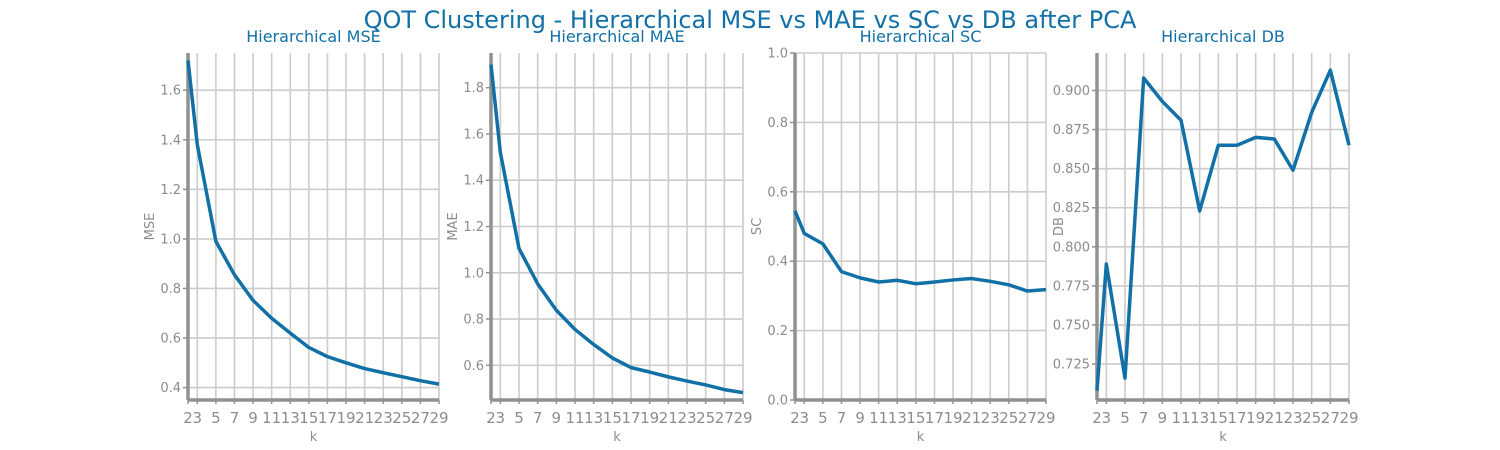  Describe the element at coordinates (1071, 286) in the screenshot. I see `y-tick-label: 0.775` at that location.